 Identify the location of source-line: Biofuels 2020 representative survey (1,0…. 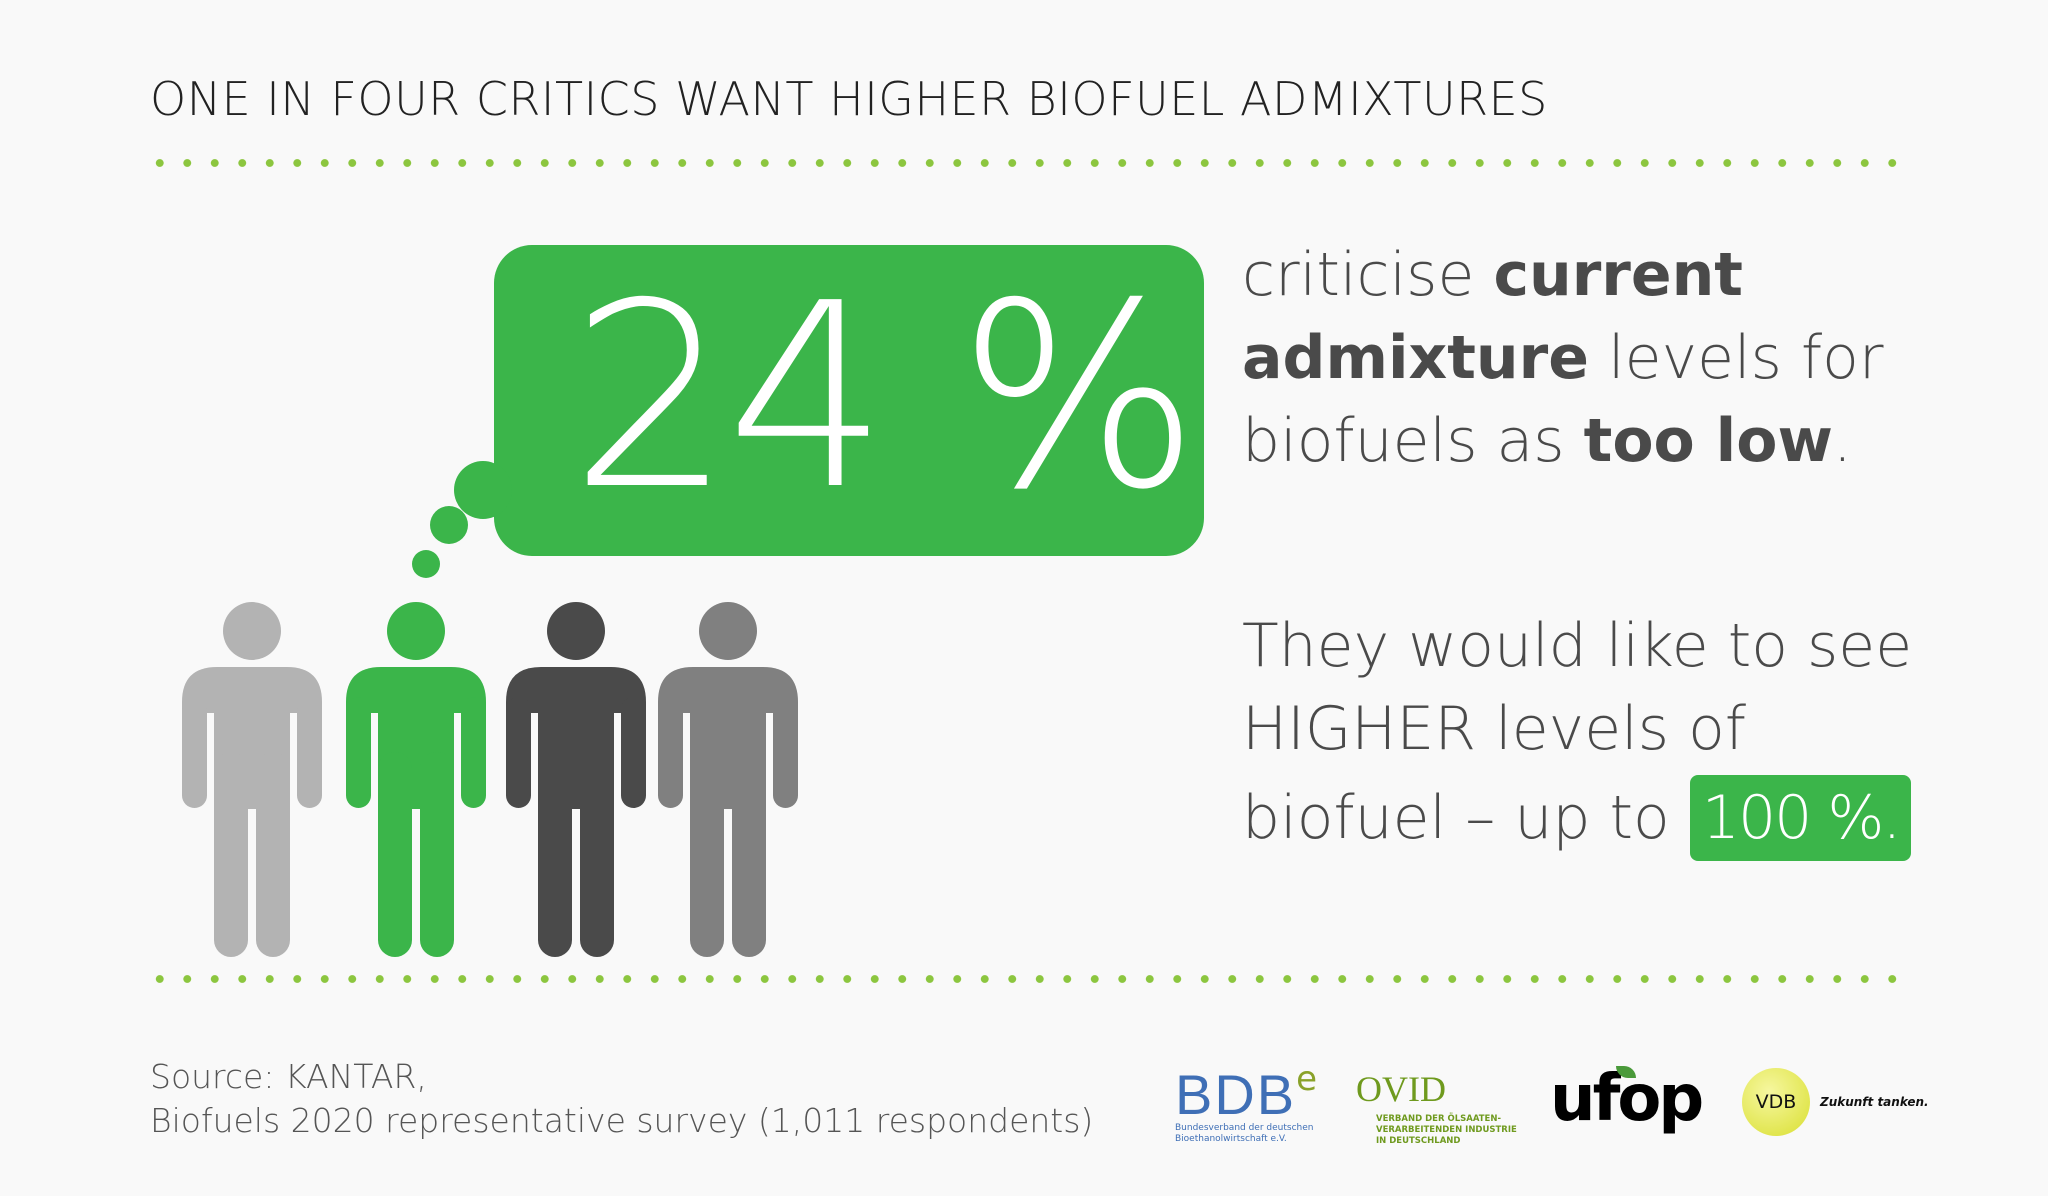
(622, 1120).